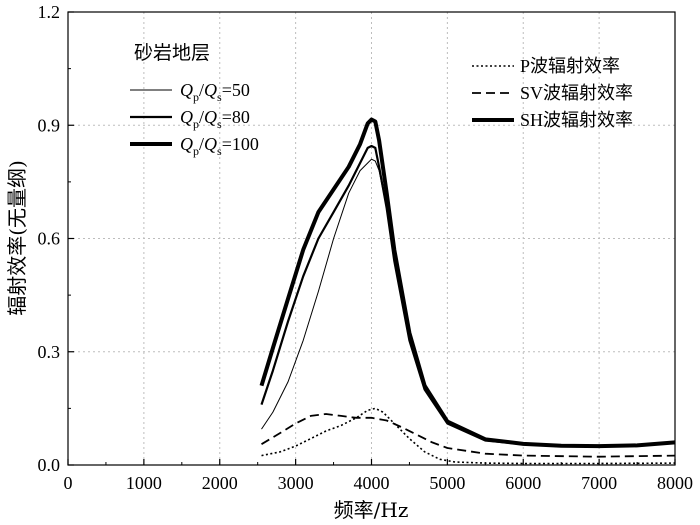  What do you see at coordinates (447, 483) in the screenshot?
I see `x-tick-label: 5000` at bounding box center [447, 483].